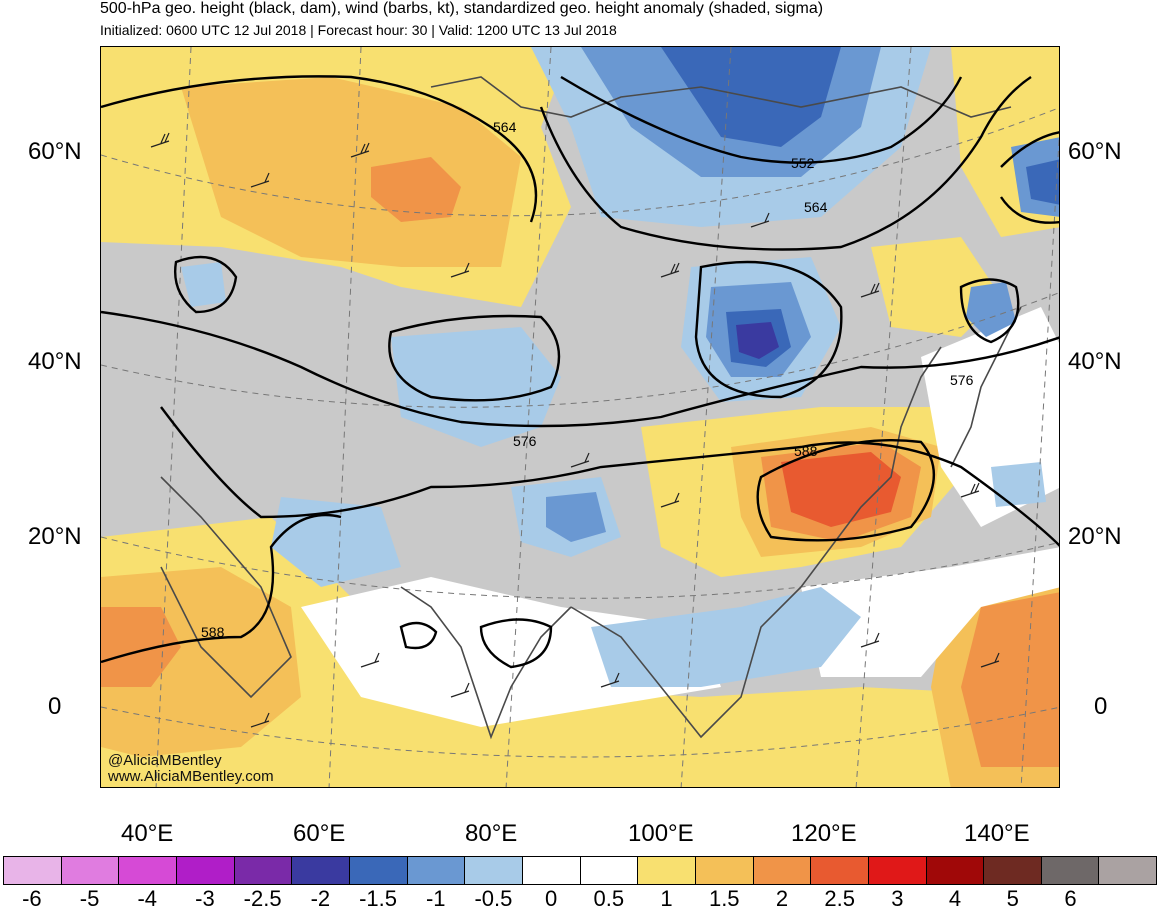 This screenshot has width=1160, height=913. Describe the element at coordinates (418, 635) in the screenshot. I see `contour-india-small` at that location.